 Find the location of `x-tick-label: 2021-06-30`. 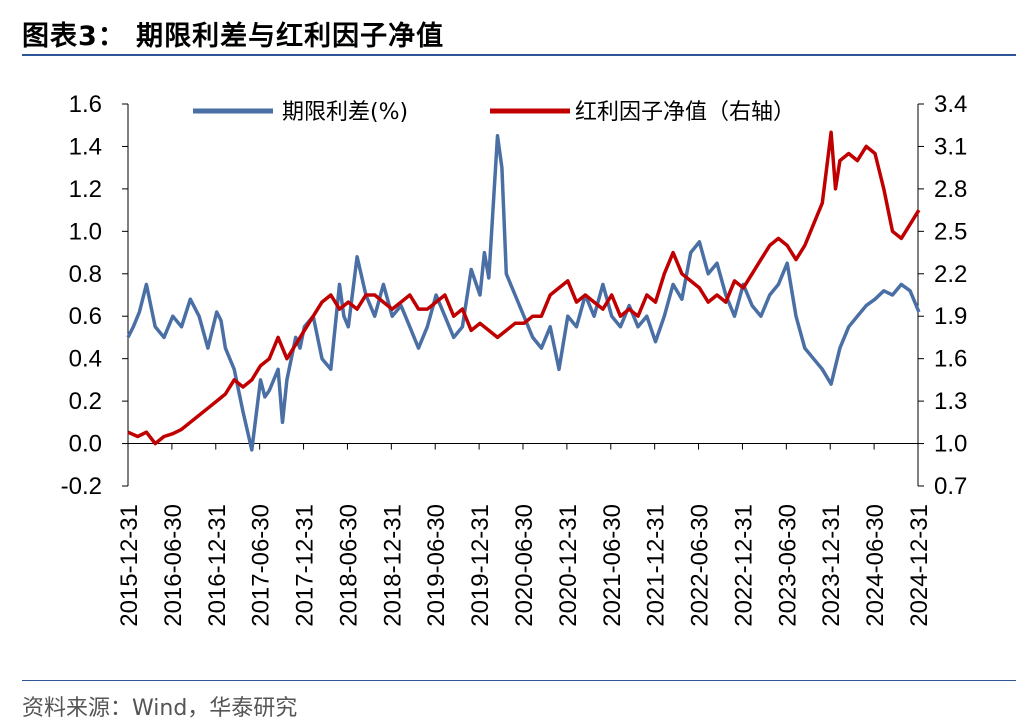

x-tick-label: 2021-06-30 is located at coordinates (612, 565).